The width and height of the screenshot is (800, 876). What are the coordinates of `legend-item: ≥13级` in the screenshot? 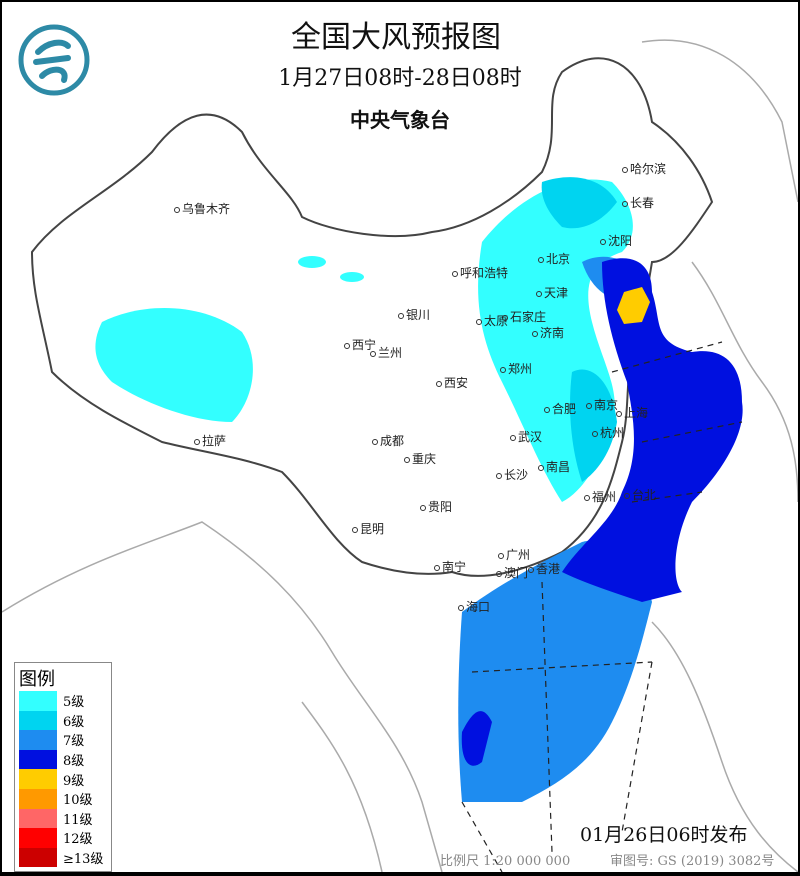 It's located at (63, 857).